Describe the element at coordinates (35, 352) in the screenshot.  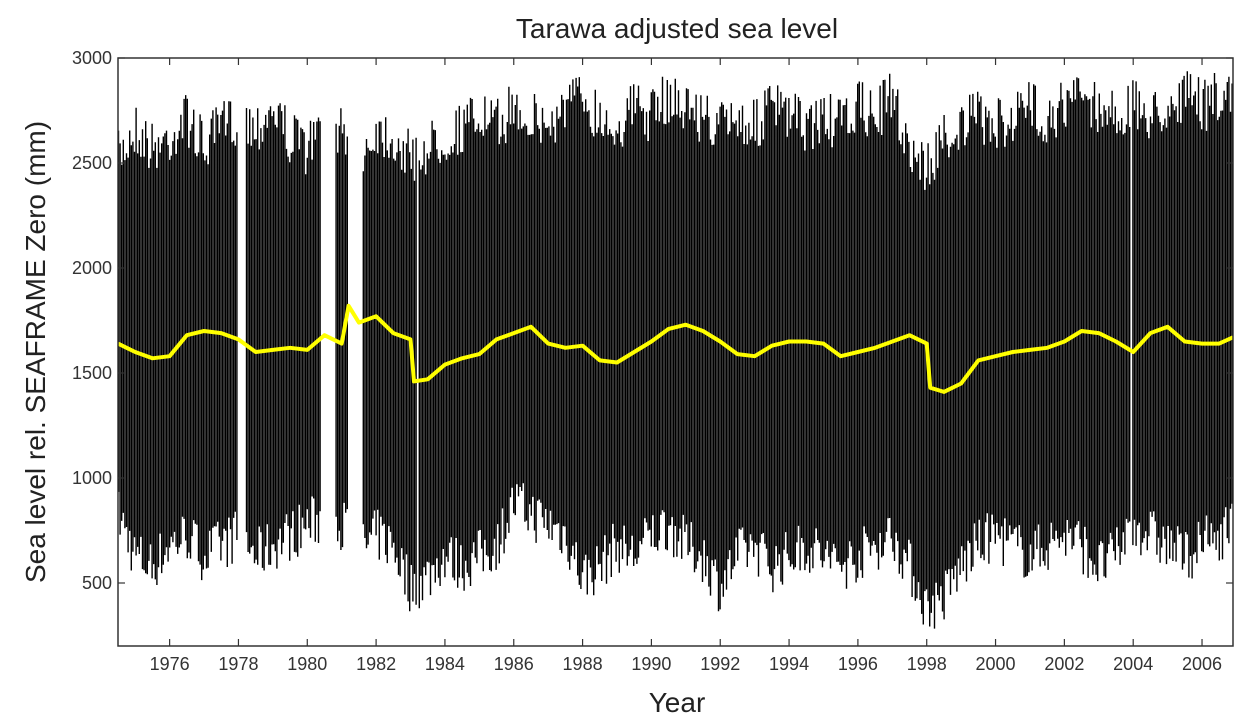
I see `y-axis-label: Sea level rel. SEAFRAME Zero (mm)` at that location.